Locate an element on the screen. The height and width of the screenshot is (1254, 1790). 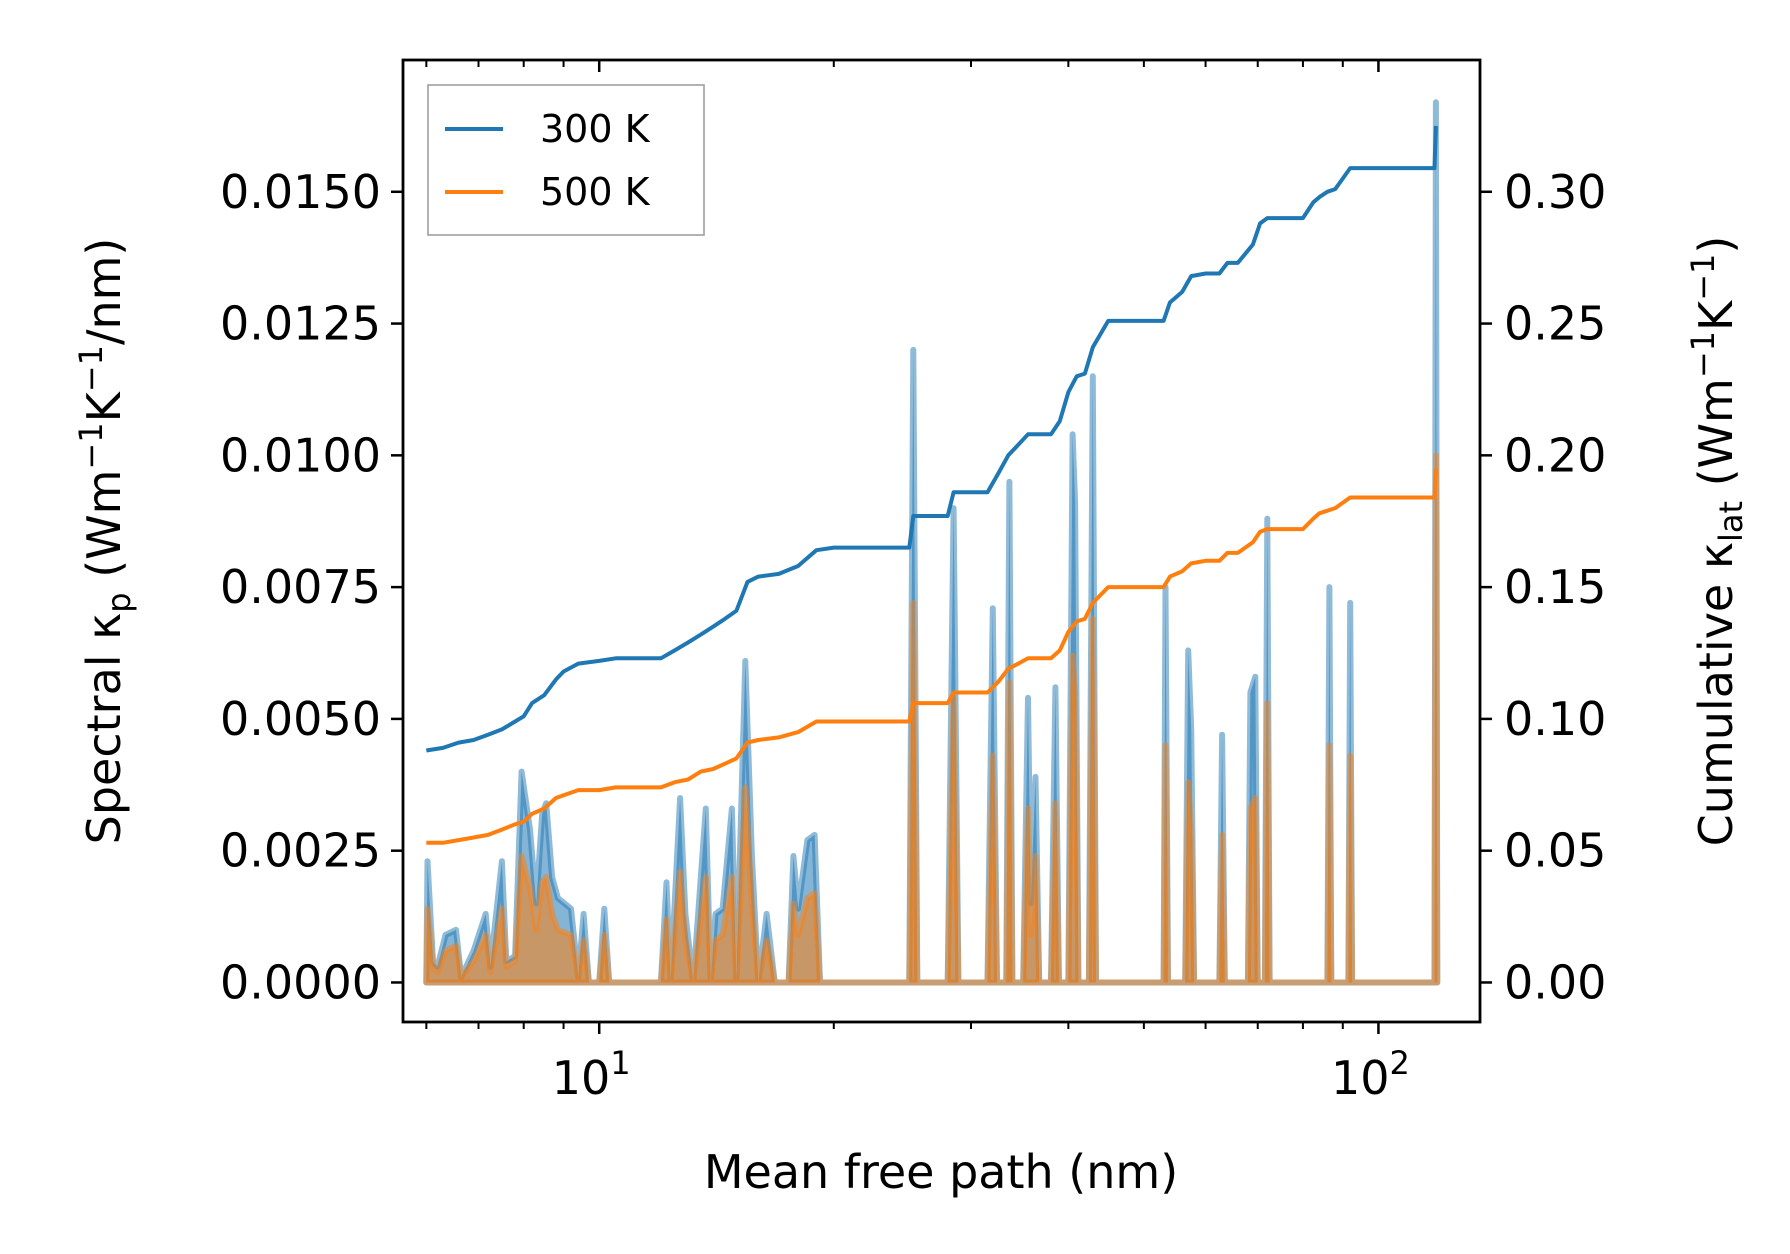
legend: 300 K 500 K is located at coordinates (566, 160).